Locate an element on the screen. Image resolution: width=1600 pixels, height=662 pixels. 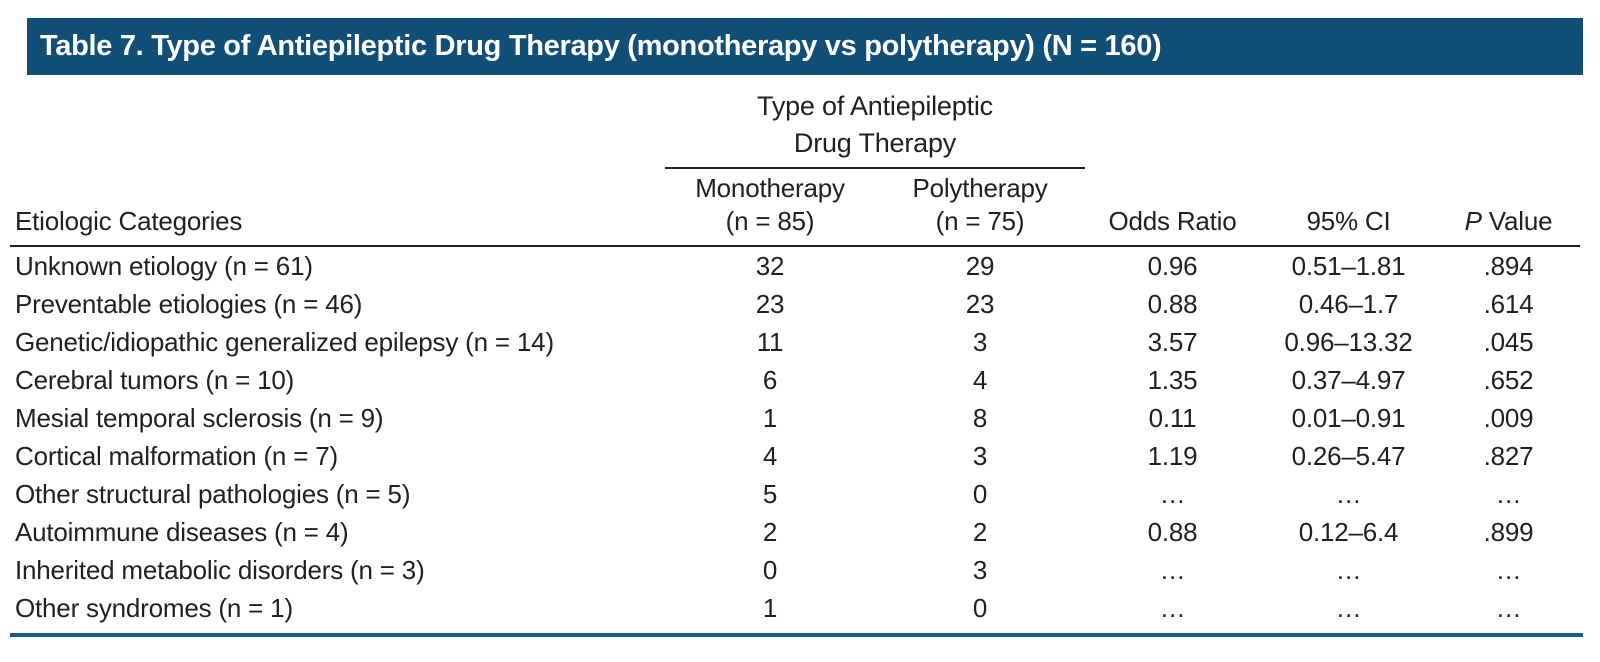
column-header-monotherapy: Monotherapy (n = 85) is located at coordinates (770, 207).